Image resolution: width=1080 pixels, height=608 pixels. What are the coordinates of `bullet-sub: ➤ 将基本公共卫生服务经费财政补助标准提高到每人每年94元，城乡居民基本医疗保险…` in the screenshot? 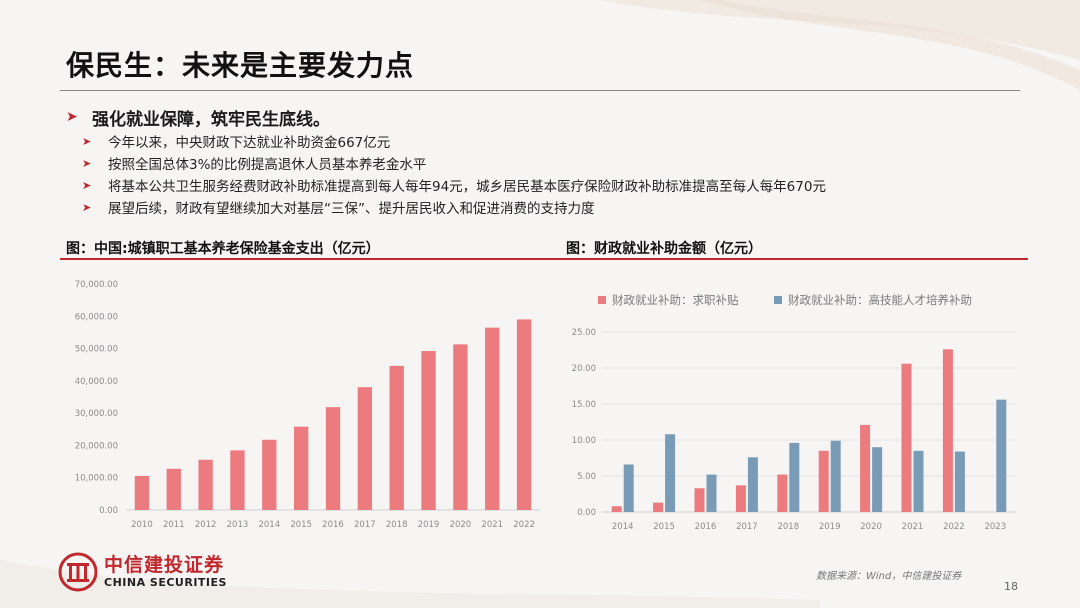 It's located at (546, 185).